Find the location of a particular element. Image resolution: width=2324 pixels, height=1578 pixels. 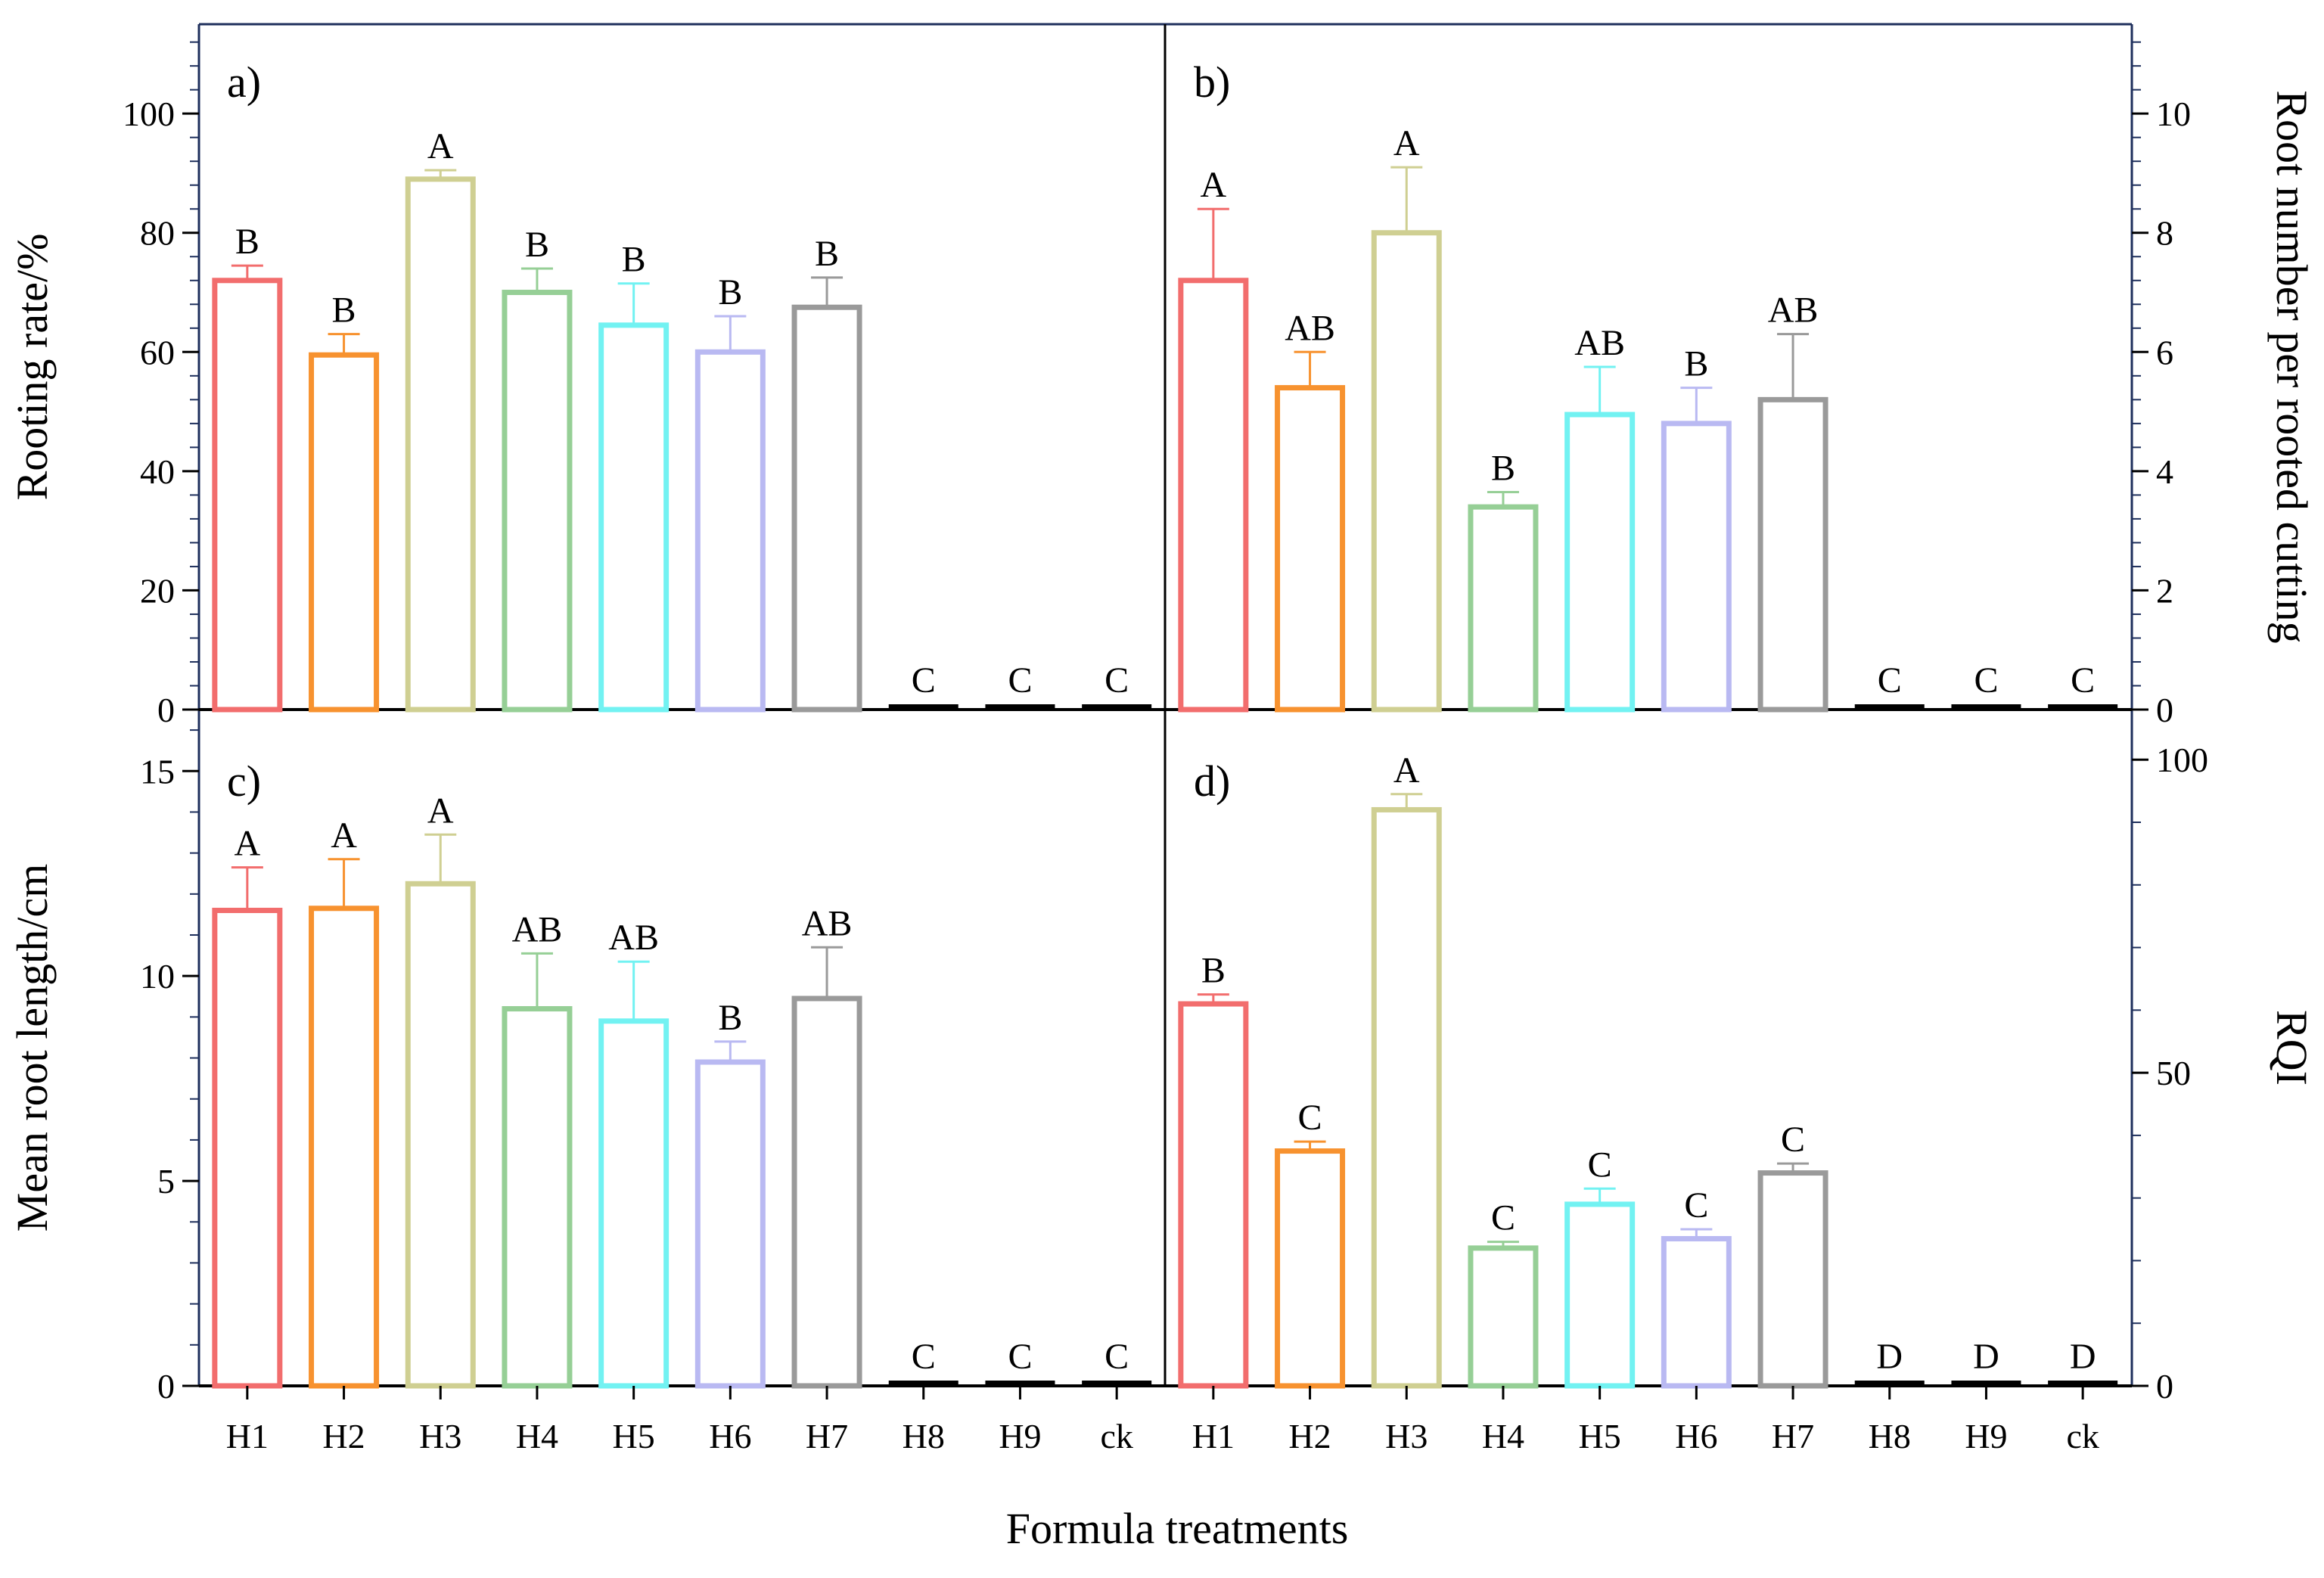

panel-label: a) is located at coordinates (244, 82).